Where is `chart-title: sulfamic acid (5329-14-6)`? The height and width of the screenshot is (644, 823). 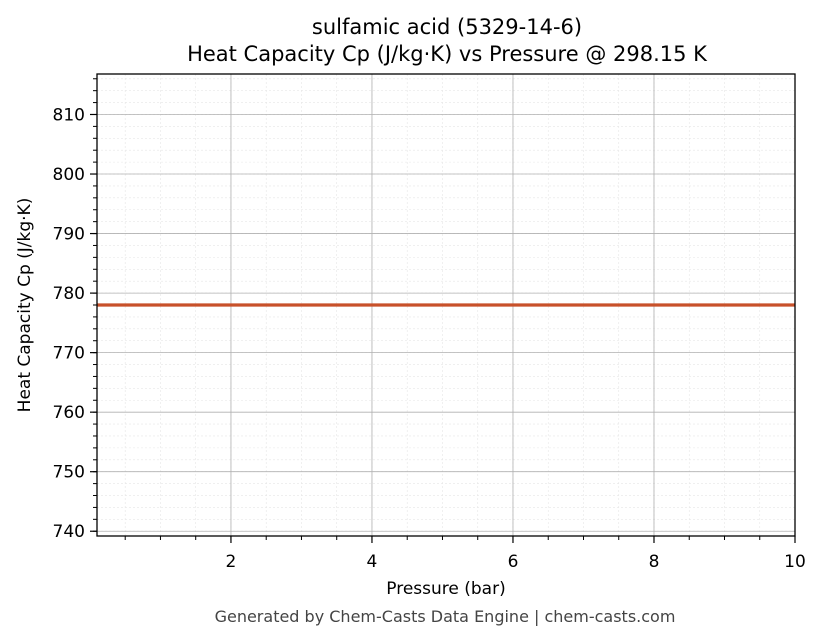
chart-title: sulfamic acid (5329-14-6) is located at coordinates (447, 27).